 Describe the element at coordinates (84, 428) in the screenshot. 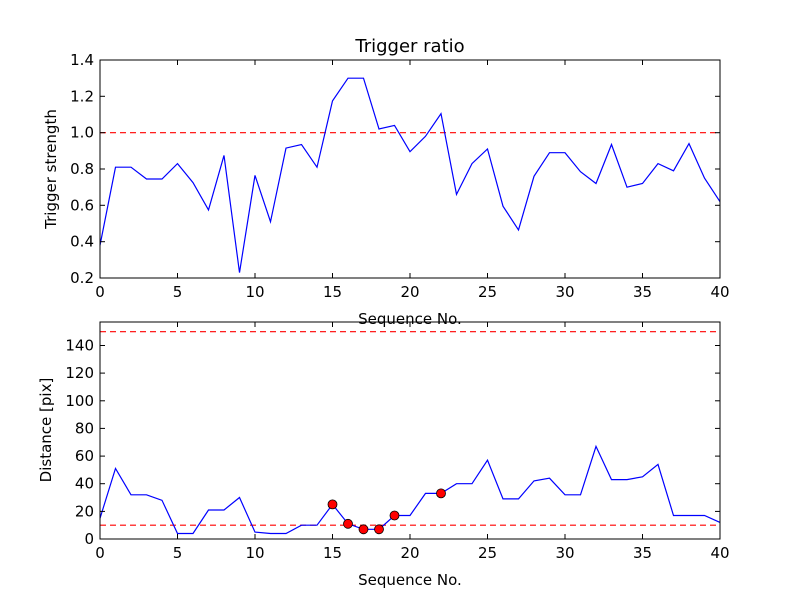

I see `bottom-y-tick-label: 80` at that location.